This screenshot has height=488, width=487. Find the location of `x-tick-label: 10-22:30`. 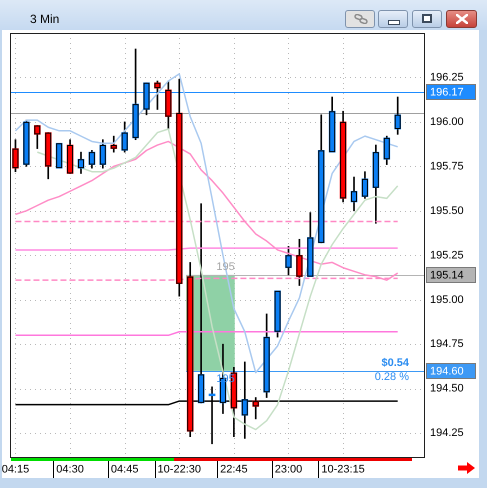

x-tick-label: 10-22:30 is located at coordinates (179, 470).